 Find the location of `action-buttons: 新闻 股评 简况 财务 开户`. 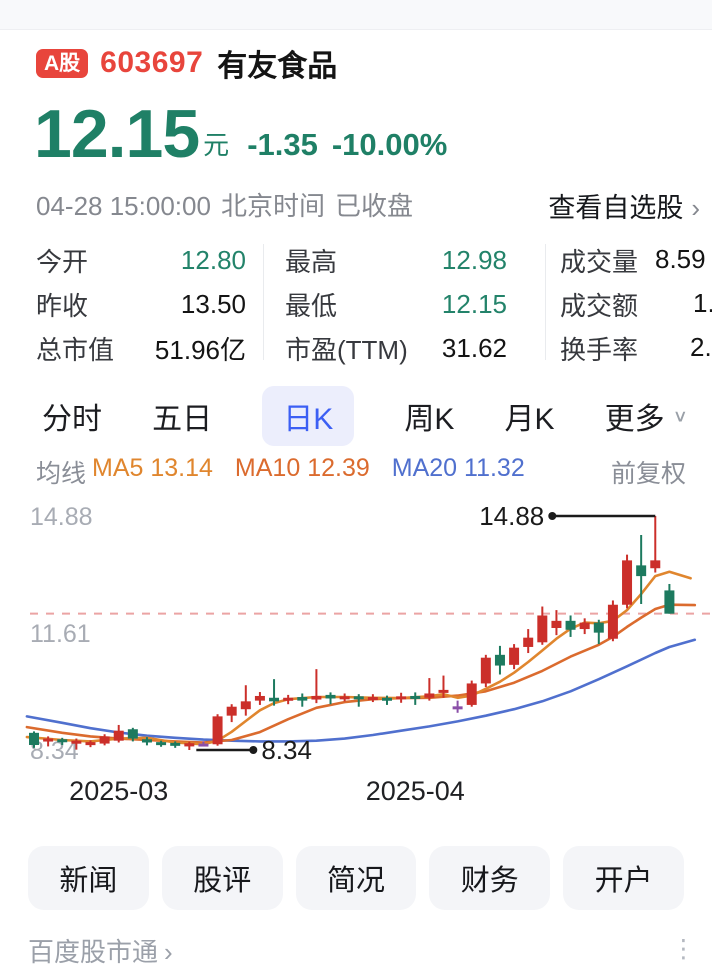

action-buttons: 新闻 股评 简况 财务 开户 is located at coordinates (356, 878).